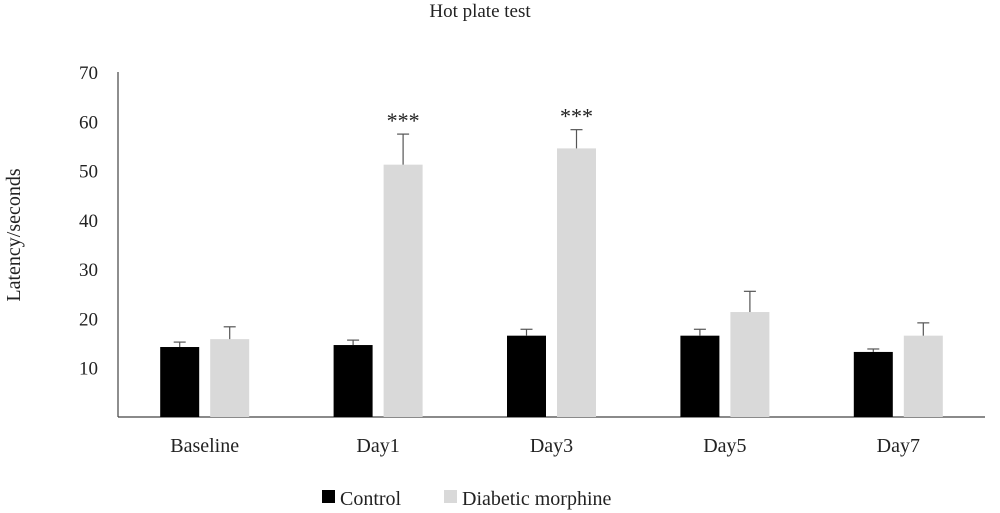  Describe the element at coordinates (526, 376) in the screenshot. I see `bar-control-day3` at that location.